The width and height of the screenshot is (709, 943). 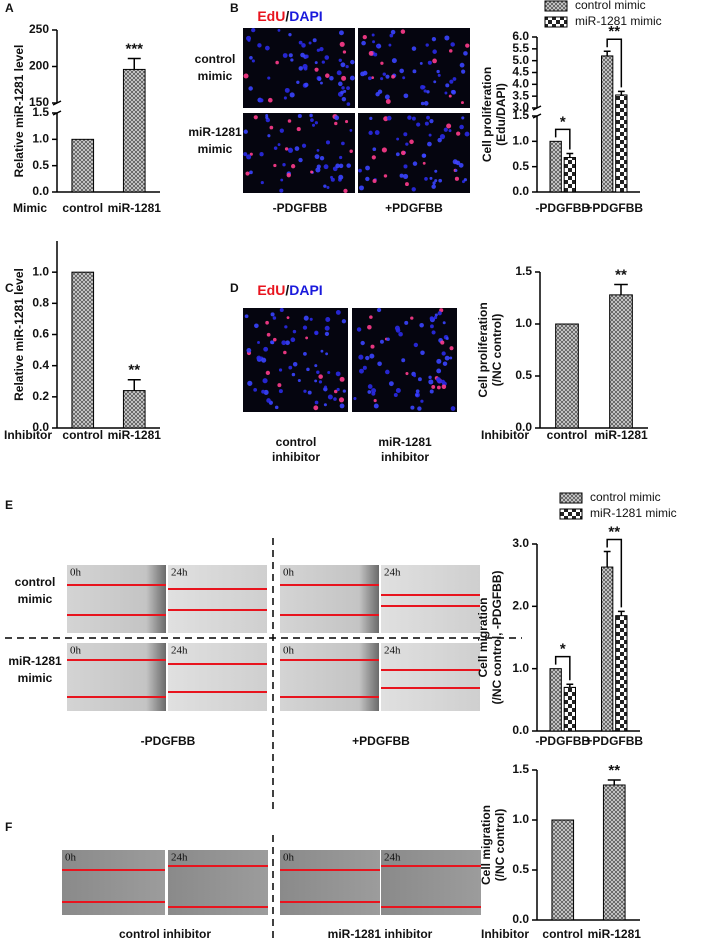 I want to click on y-tick-label: 0.5, so click(x=523, y=375).